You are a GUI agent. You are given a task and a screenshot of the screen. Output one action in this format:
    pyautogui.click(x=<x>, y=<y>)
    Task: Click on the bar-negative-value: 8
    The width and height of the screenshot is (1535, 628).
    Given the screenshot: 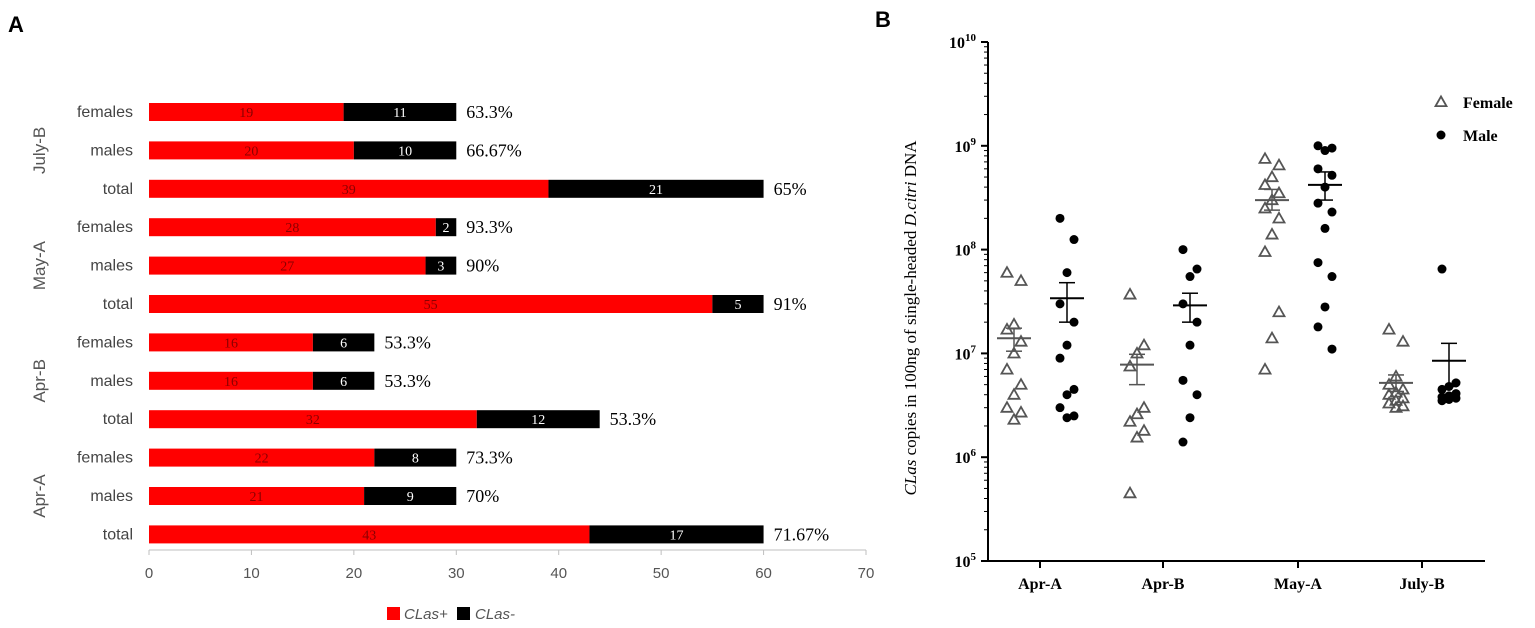 What is the action you would take?
    pyautogui.click(x=415, y=459)
    